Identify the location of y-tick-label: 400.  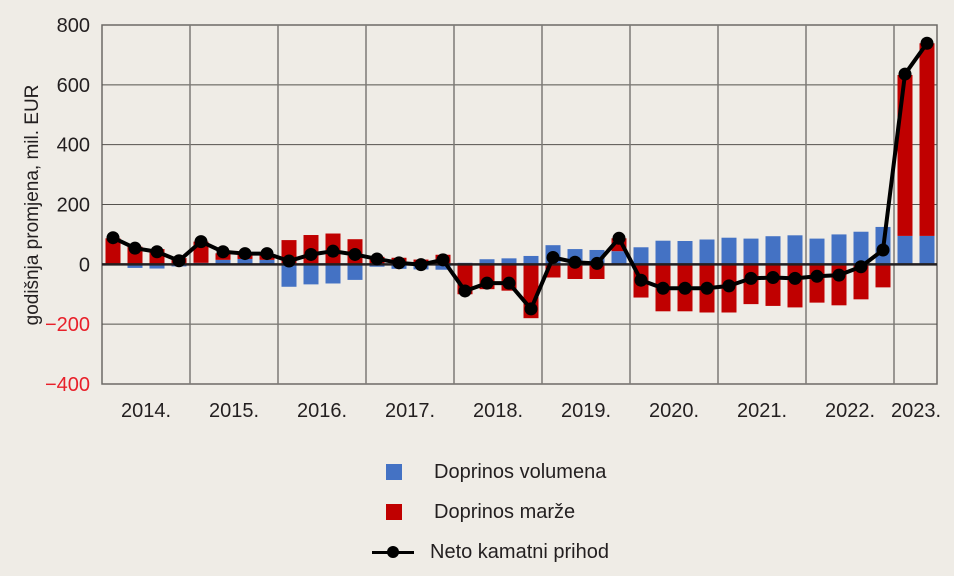
(73, 146).